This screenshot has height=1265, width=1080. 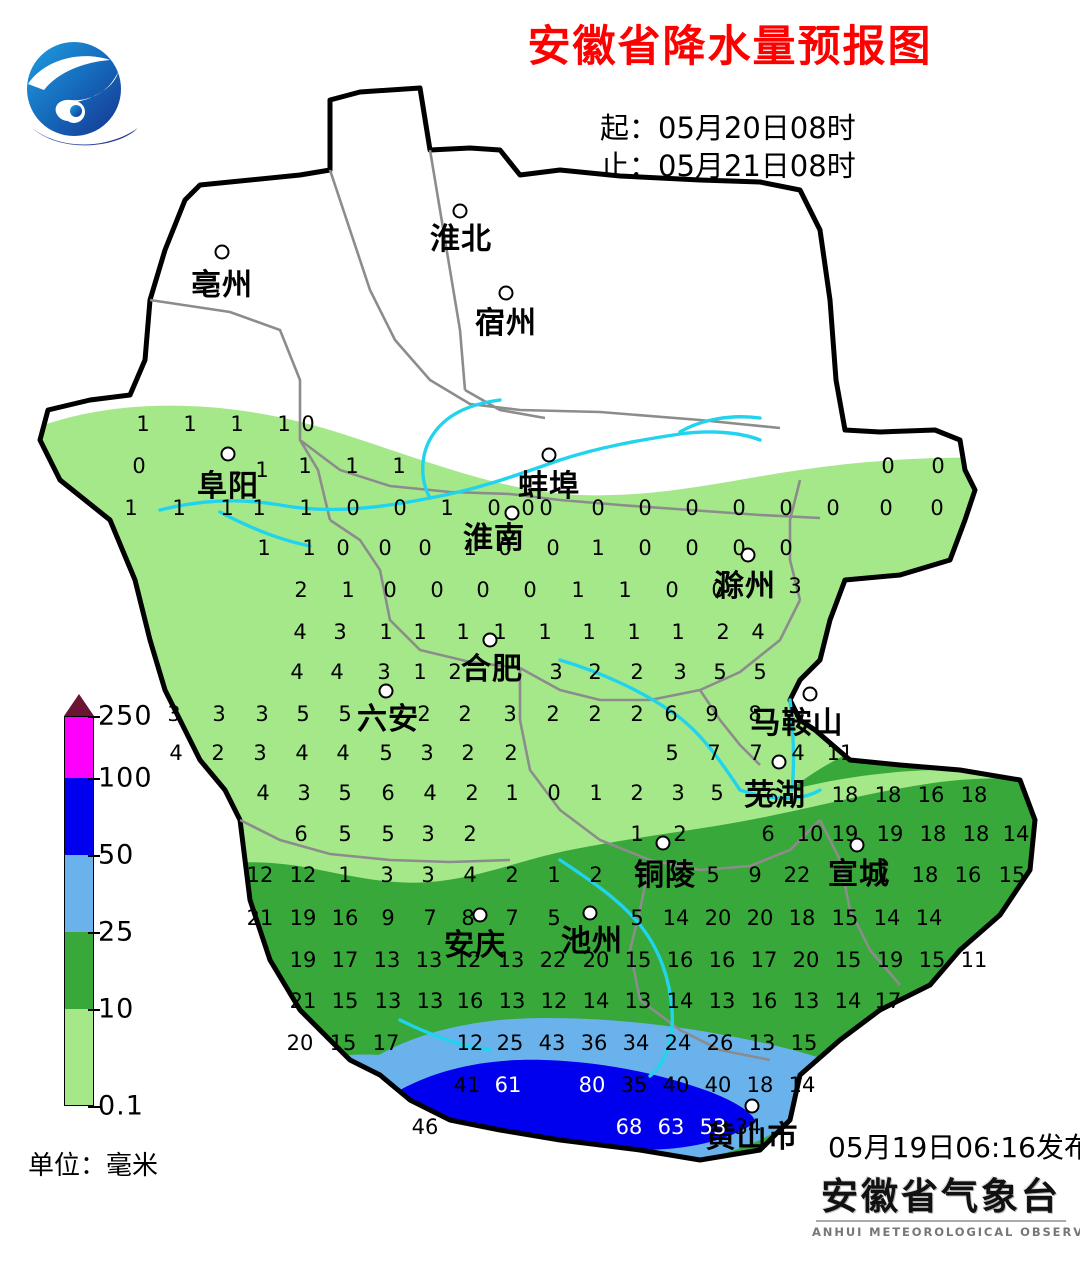 What do you see at coordinates (756, 753) in the screenshot?
I see `precipitation-value: 7` at bounding box center [756, 753].